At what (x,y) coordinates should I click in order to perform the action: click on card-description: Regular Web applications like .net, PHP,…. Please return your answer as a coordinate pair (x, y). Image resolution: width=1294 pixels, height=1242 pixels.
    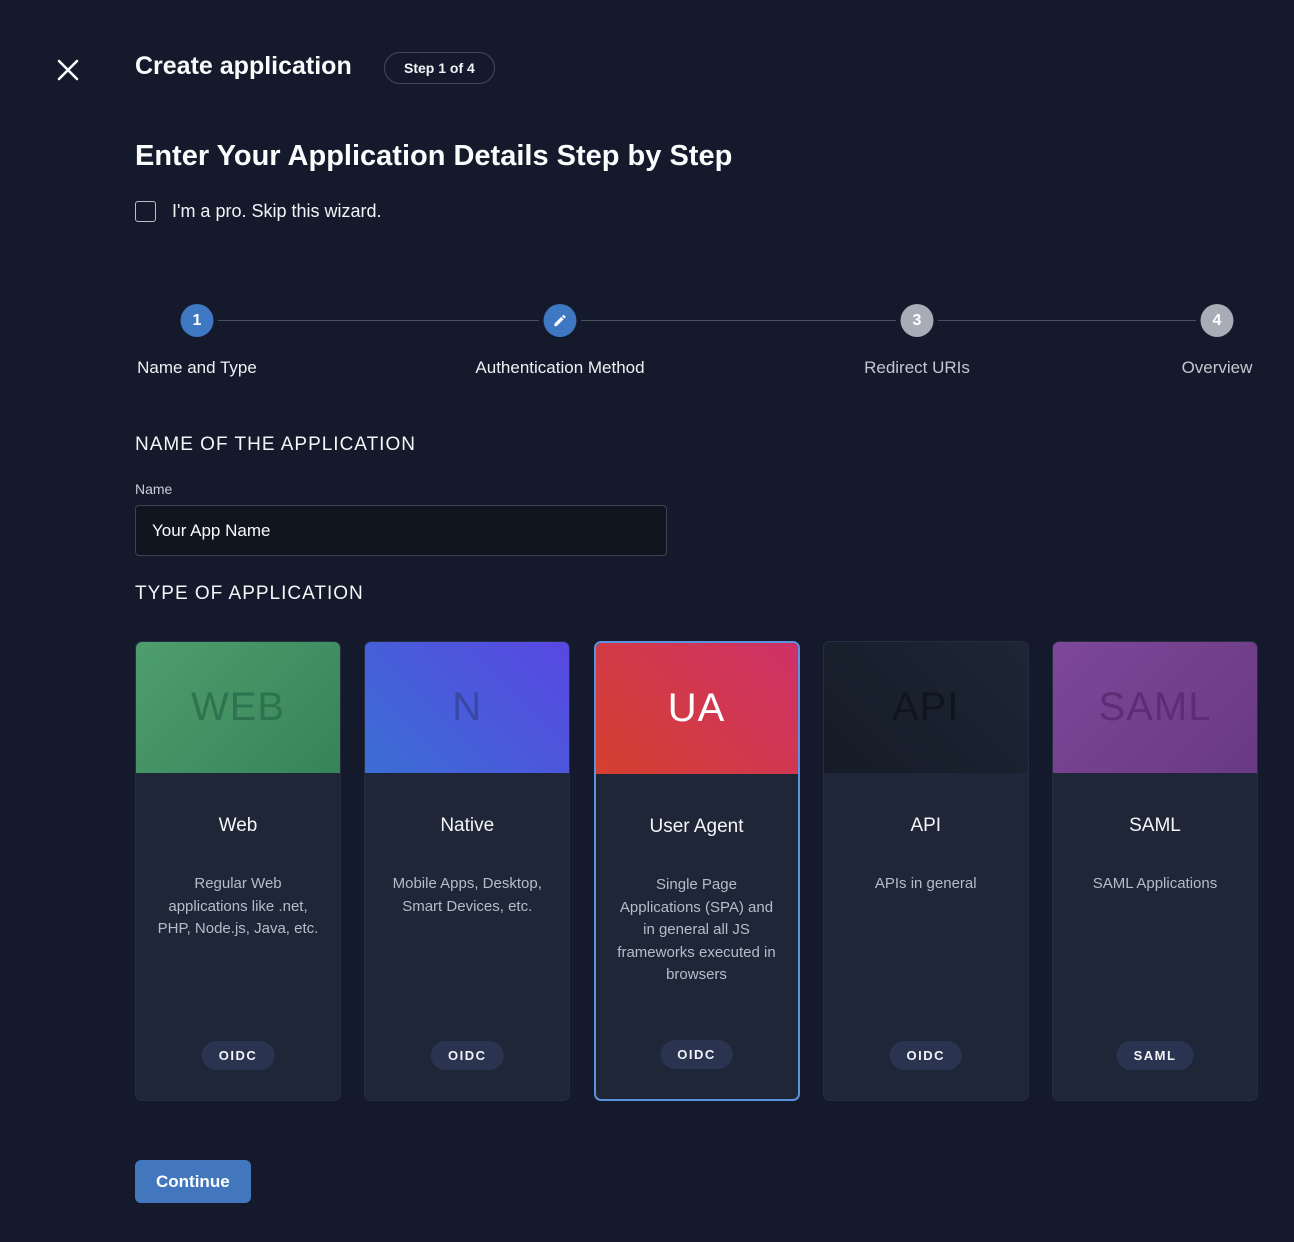
    Looking at the image, I should click on (238, 906).